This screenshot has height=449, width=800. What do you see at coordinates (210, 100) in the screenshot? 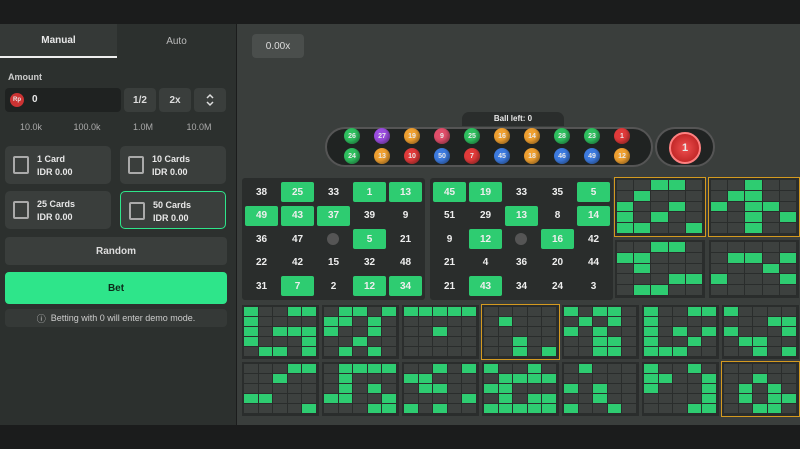
I see `stepper-button` at bounding box center [210, 100].